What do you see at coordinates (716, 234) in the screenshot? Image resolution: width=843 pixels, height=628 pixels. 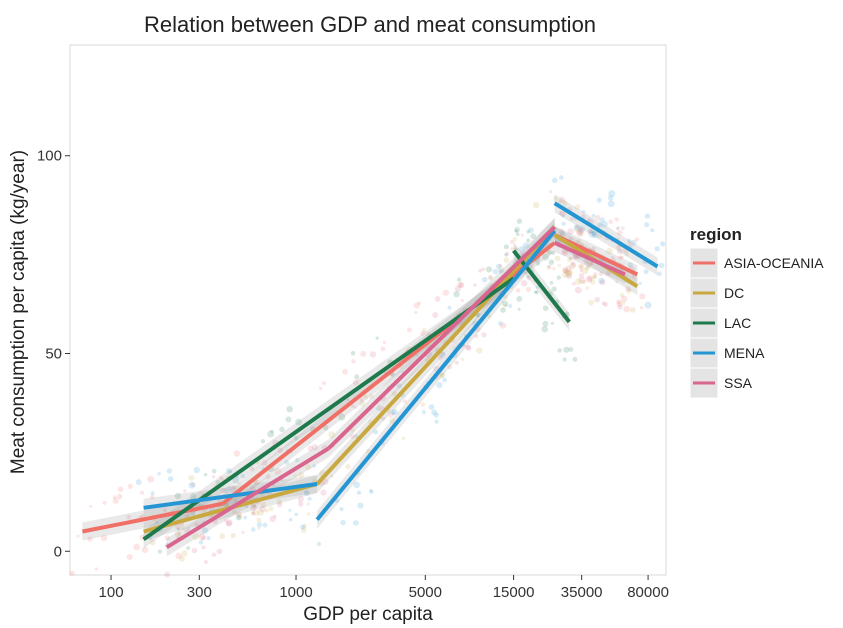 I see `legend-title: region` at bounding box center [716, 234].